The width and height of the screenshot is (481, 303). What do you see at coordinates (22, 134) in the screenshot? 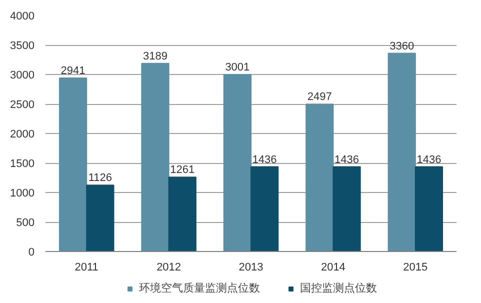
I see `y-tick-label: 2000` at bounding box center [22, 134].